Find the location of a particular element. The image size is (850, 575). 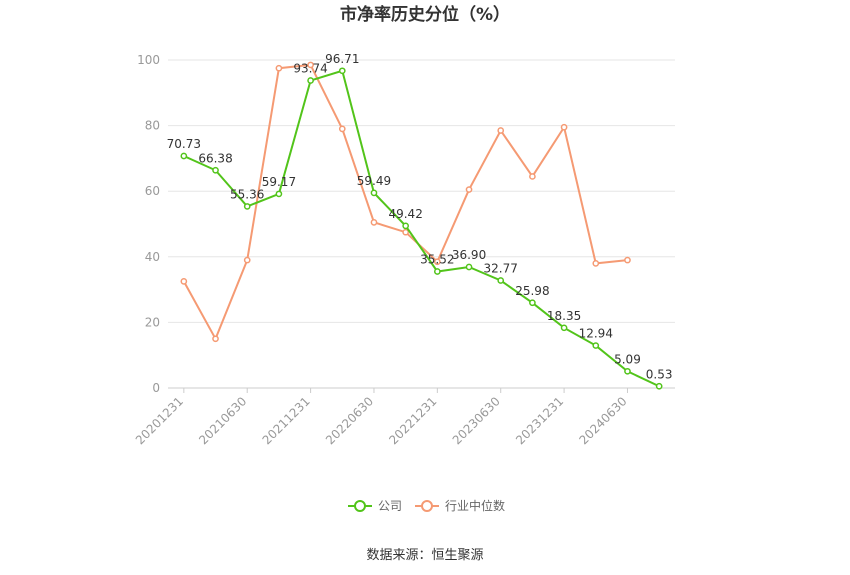

data-label: 49.42 is located at coordinates (405, 214).